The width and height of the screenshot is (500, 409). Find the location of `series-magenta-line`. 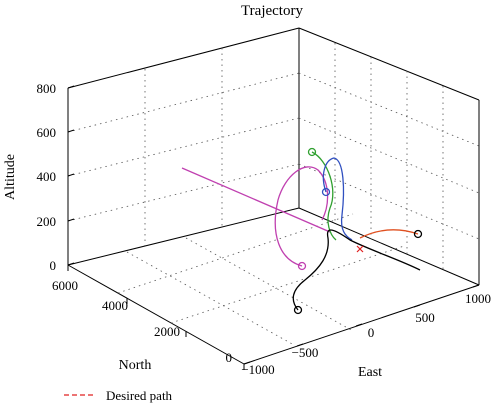

series-magenta-line is located at coordinates (256, 200).